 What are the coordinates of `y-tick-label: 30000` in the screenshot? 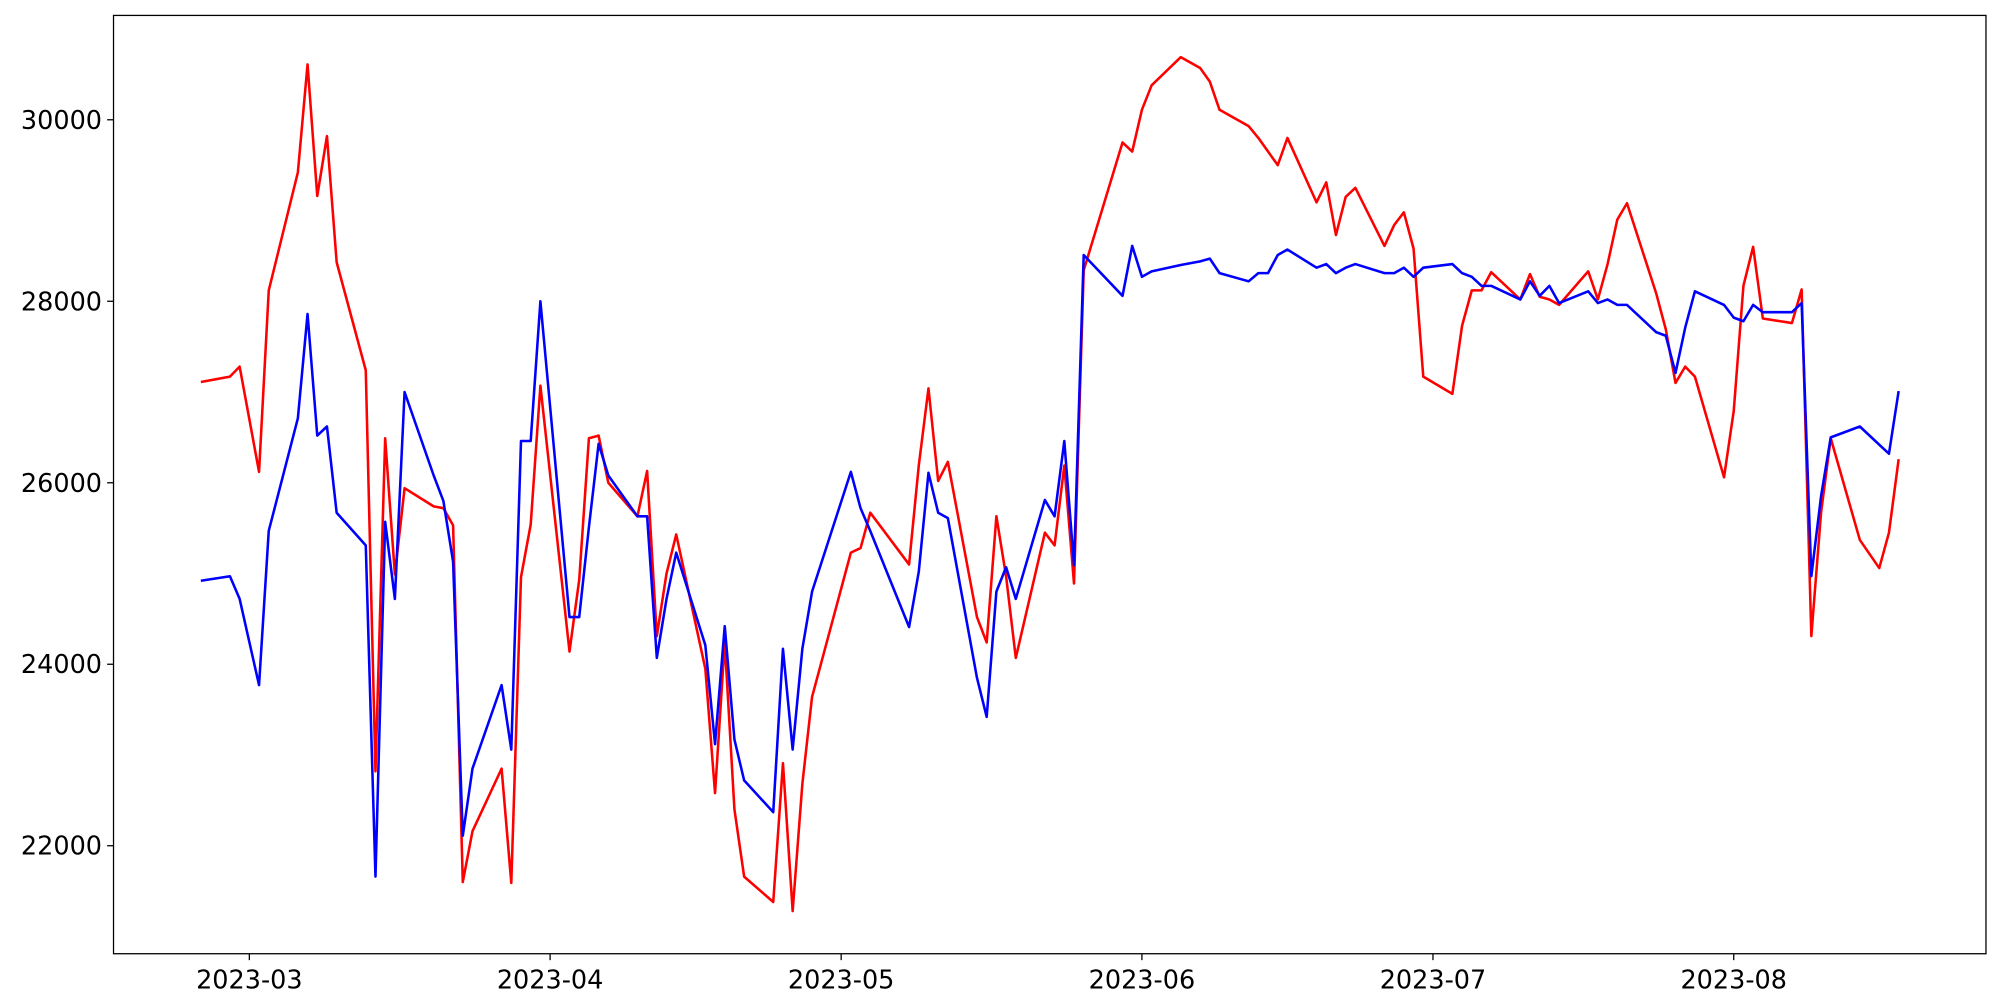 It's located at (61, 121).